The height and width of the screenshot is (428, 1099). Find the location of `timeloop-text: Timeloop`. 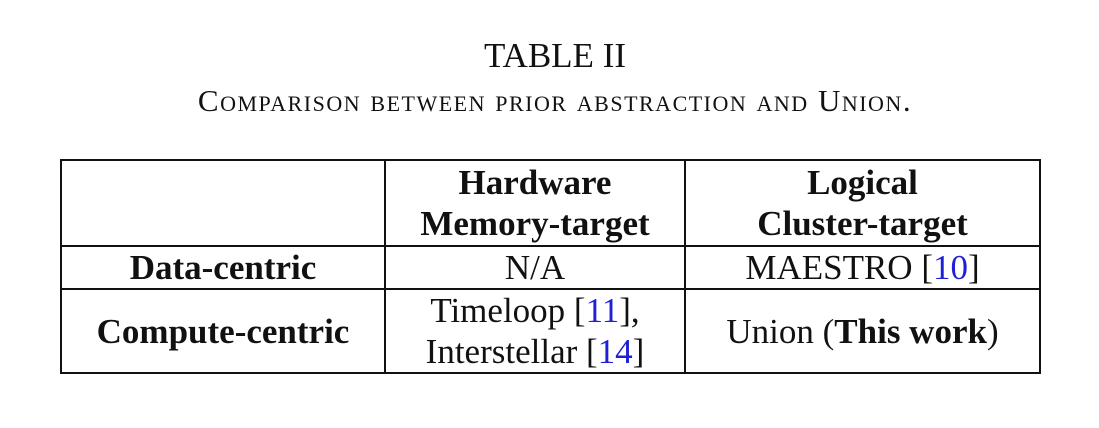

timeloop-text: Timeloop is located at coordinates (498, 310).